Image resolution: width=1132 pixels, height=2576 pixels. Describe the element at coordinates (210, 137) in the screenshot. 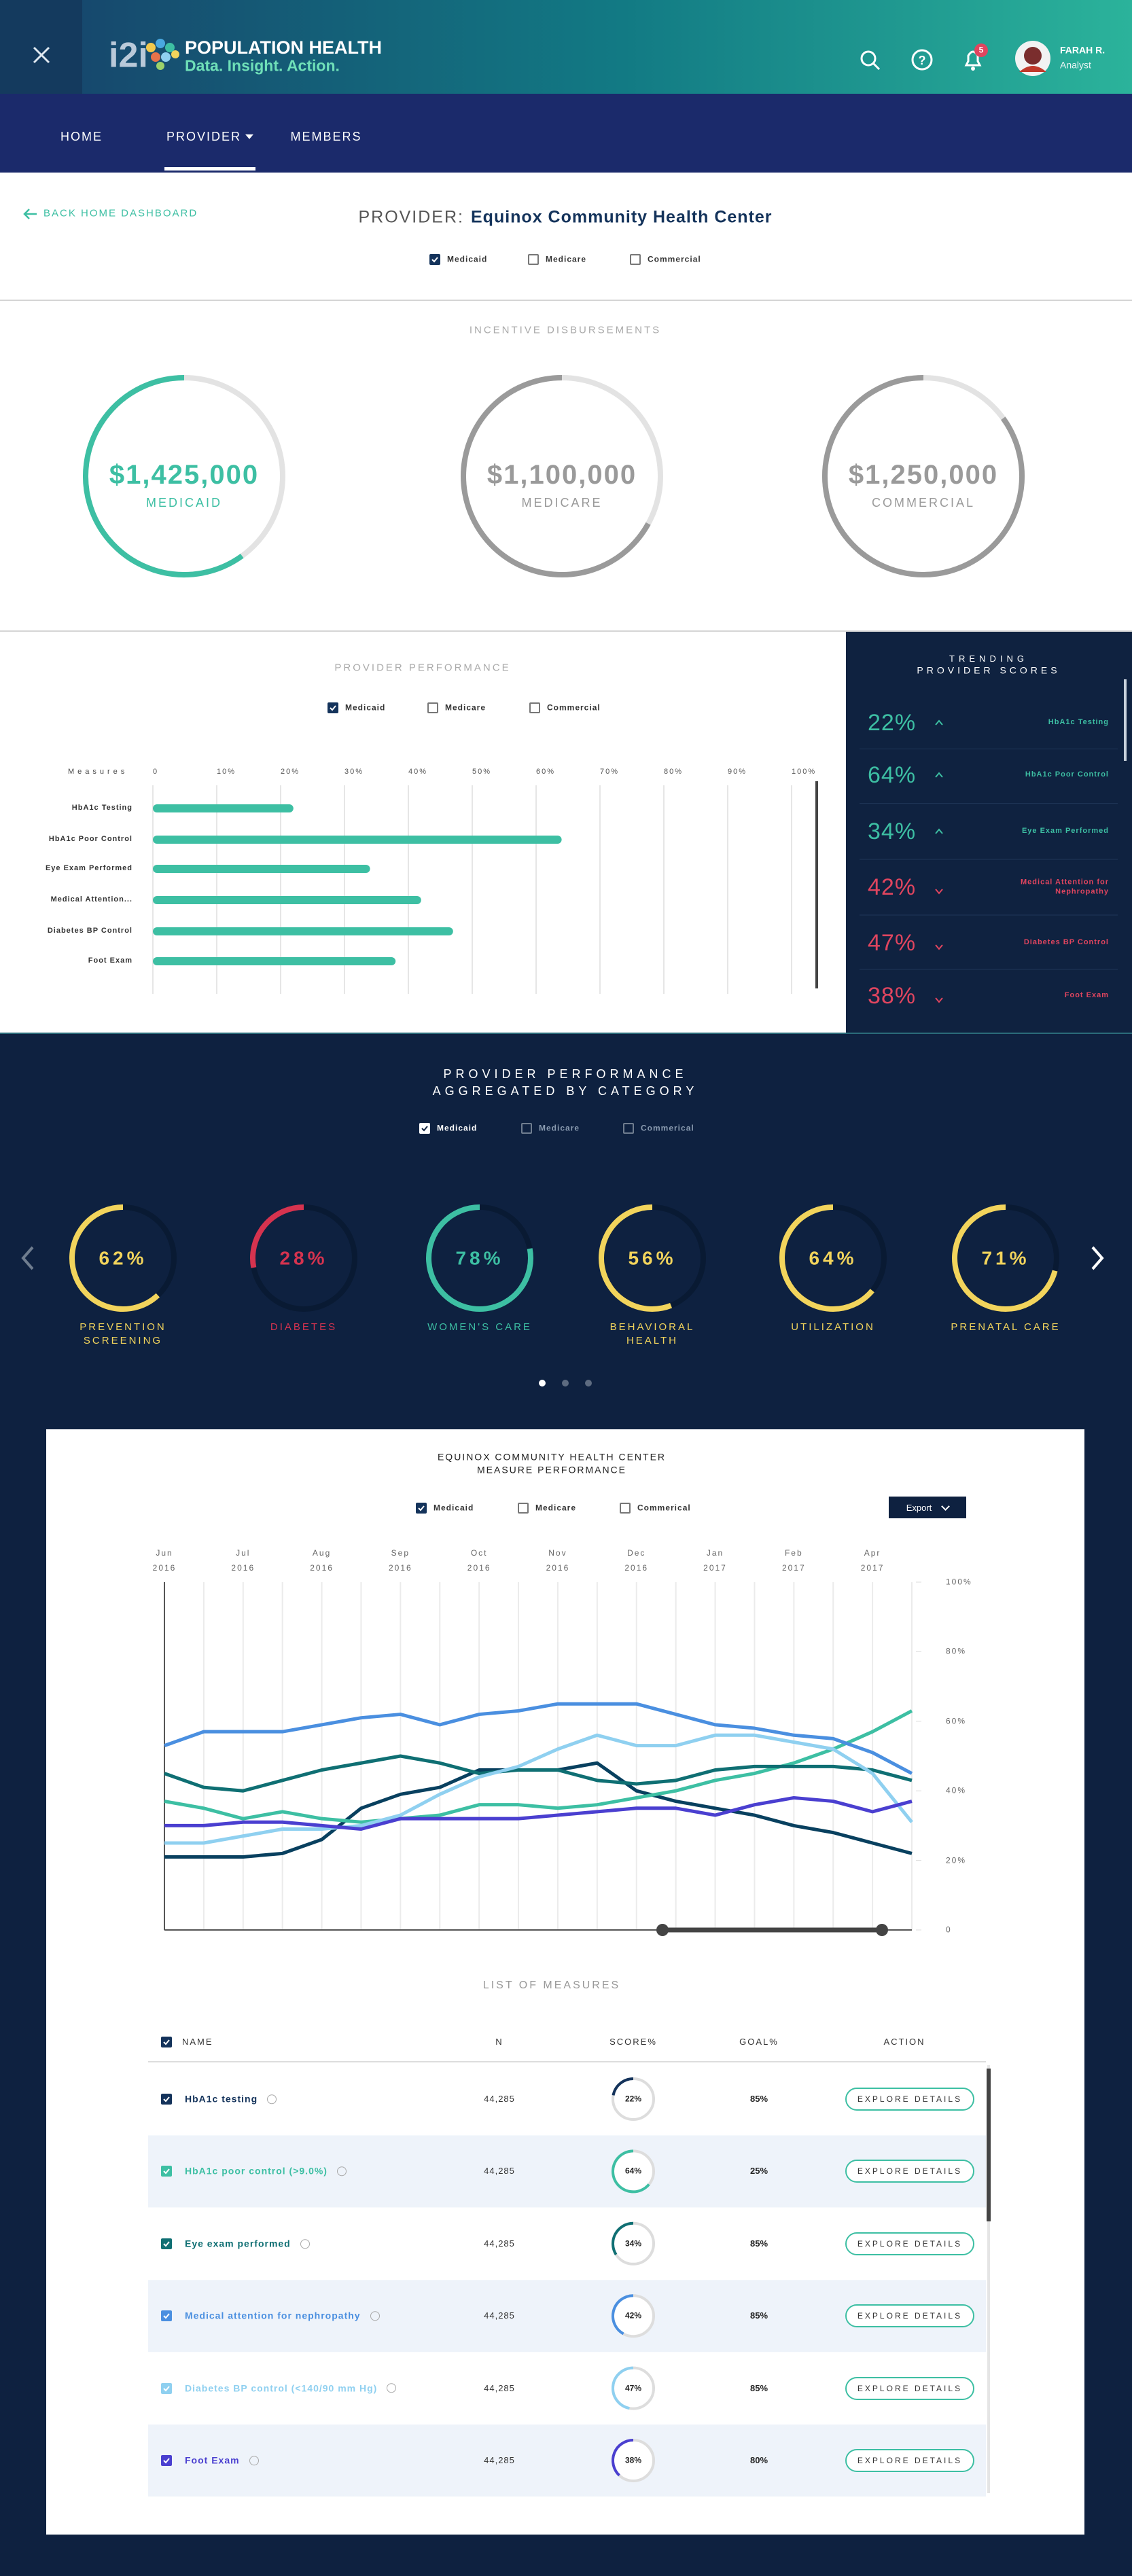

I see `nav-item: PROVIDER` at that location.